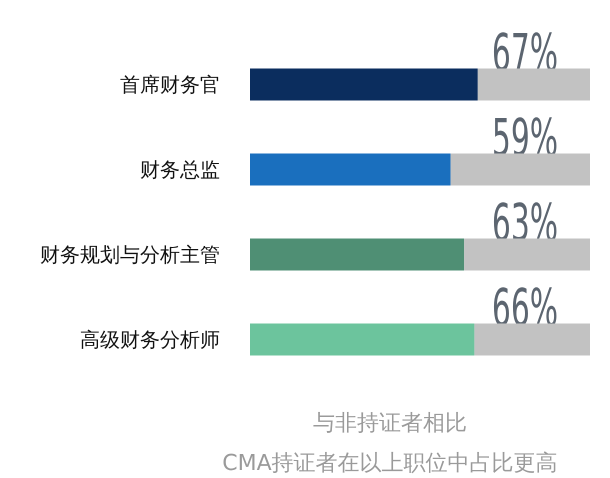  What do you see at coordinates (390, 463) in the screenshot?
I see `text: CMA持证者在以上职位中占比更高` at bounding box center [390, 463].